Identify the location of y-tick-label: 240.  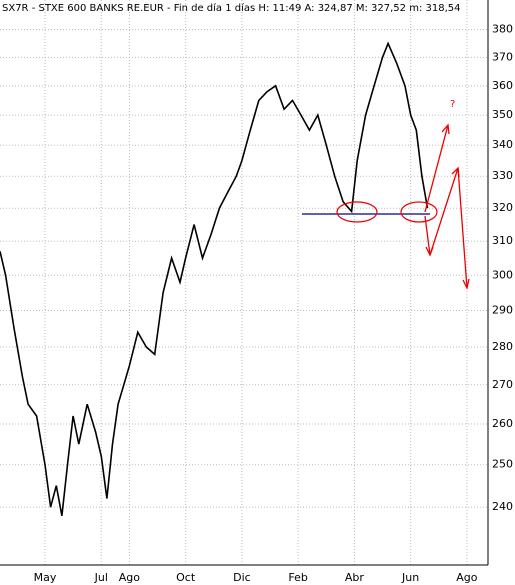
(502, 506).